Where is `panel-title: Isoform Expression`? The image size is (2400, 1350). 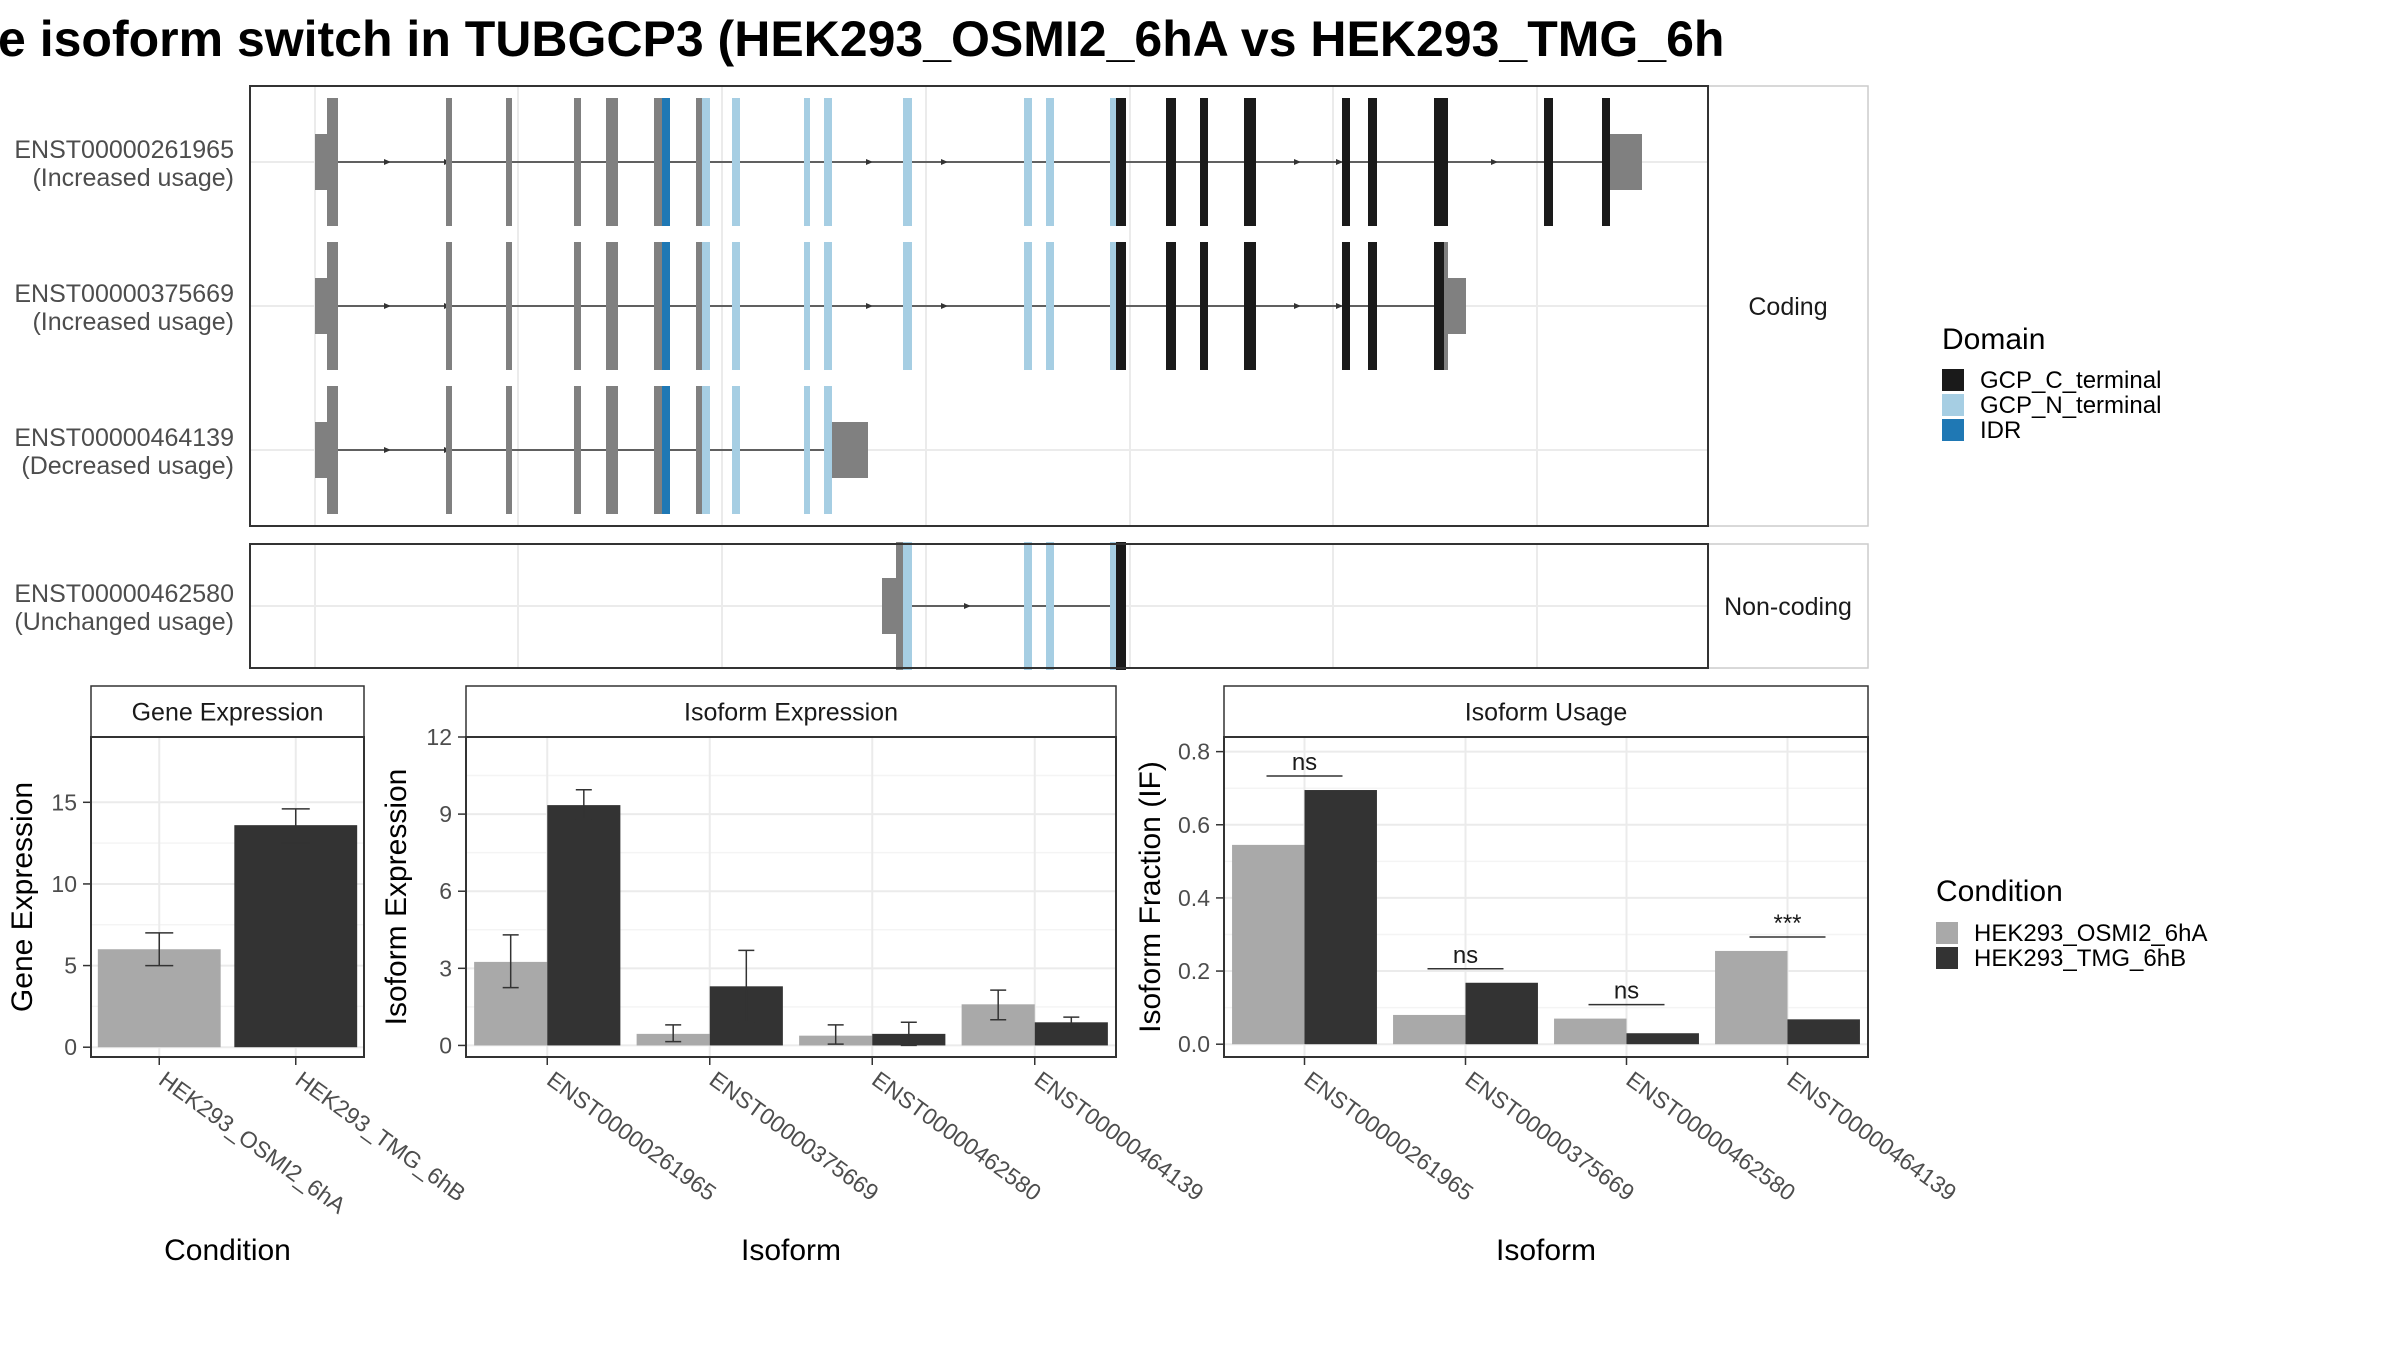 panel-title: Isoform Expression is located at coordinates (791, 713).